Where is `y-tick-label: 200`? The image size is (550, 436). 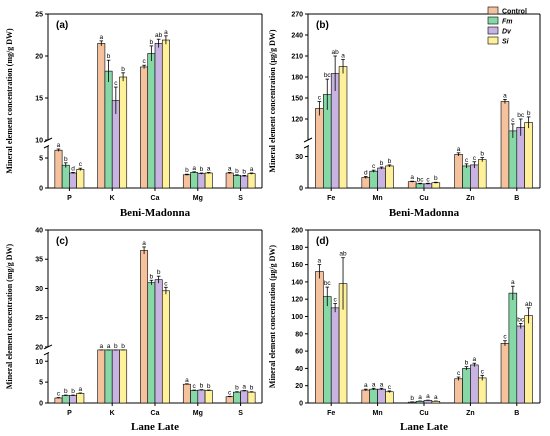 y-tick-label: 200 is located at coordinates (297, 231).